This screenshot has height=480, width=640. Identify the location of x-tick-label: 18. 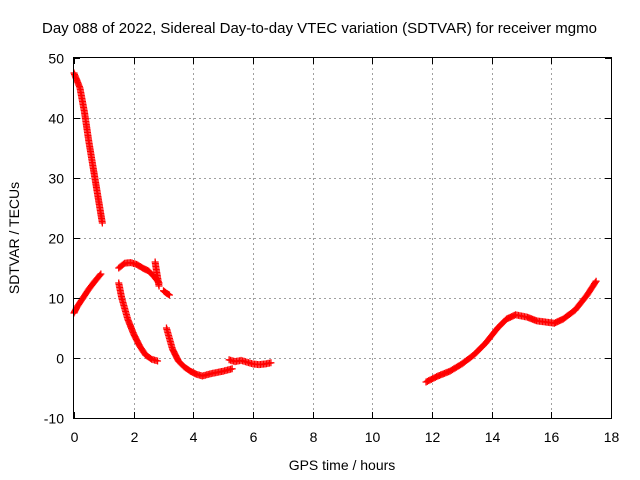
(612, 437).